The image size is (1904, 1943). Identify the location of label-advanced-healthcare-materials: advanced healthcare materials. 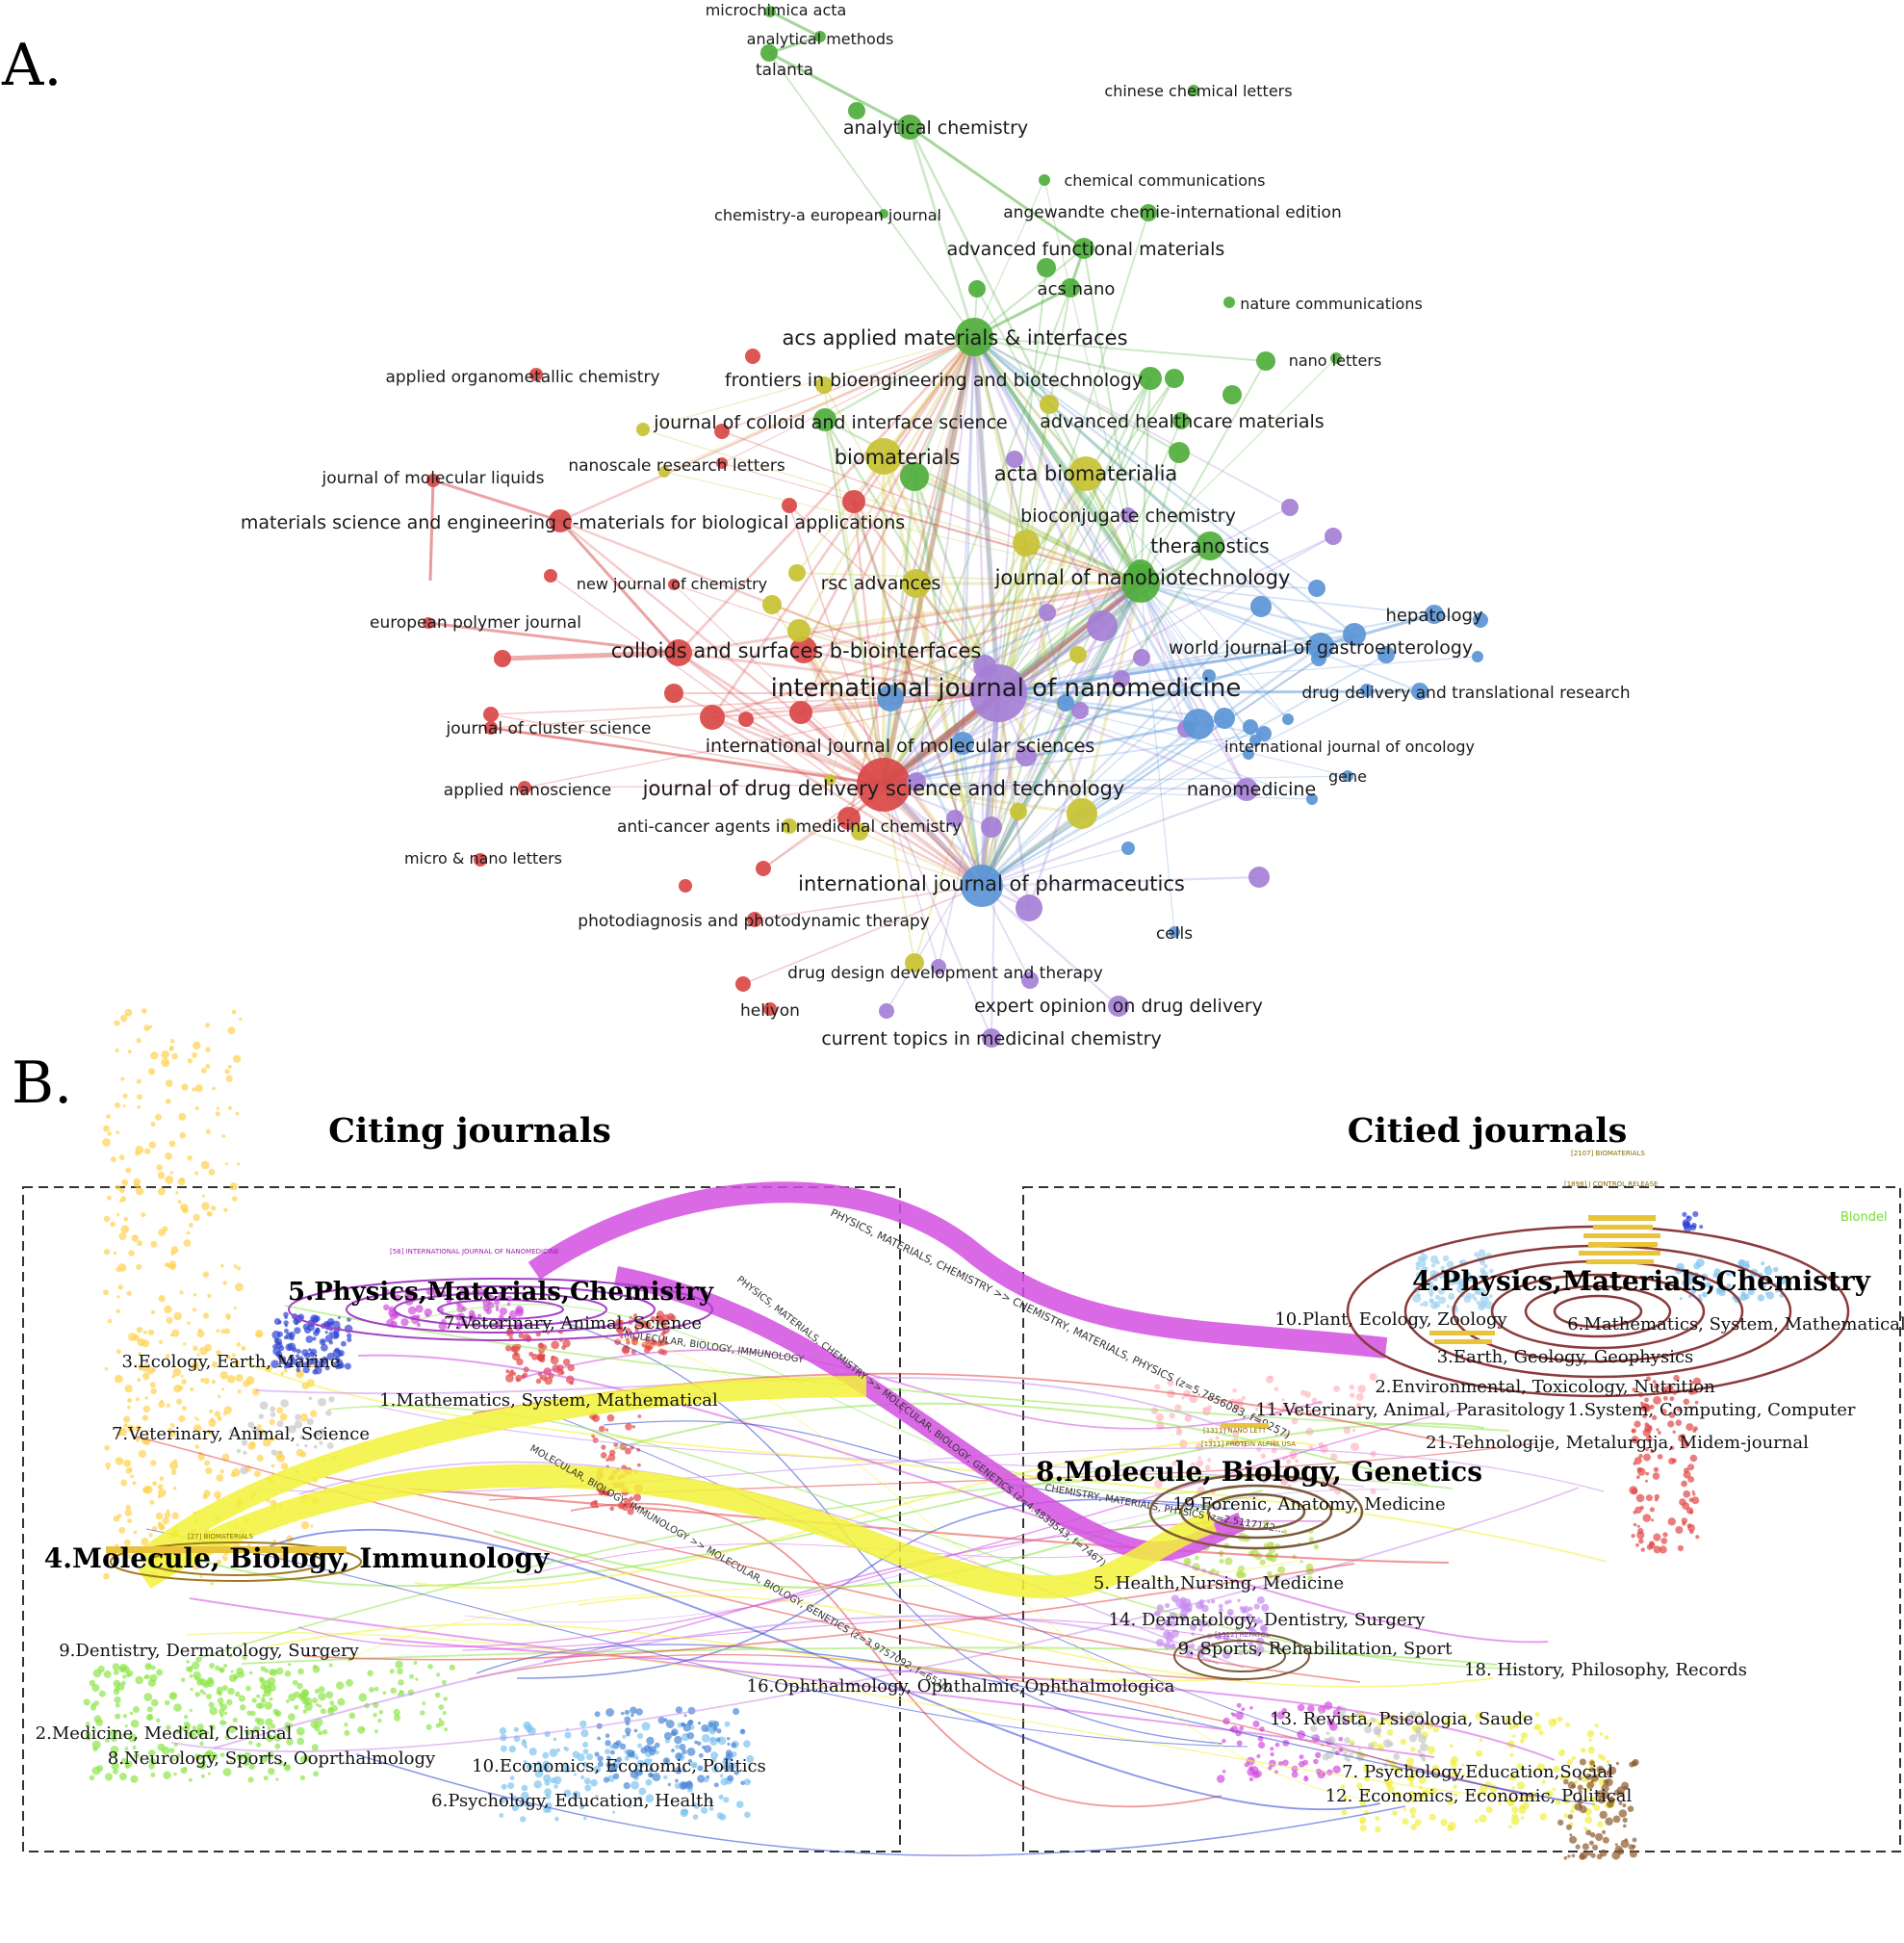
(1182, 422).